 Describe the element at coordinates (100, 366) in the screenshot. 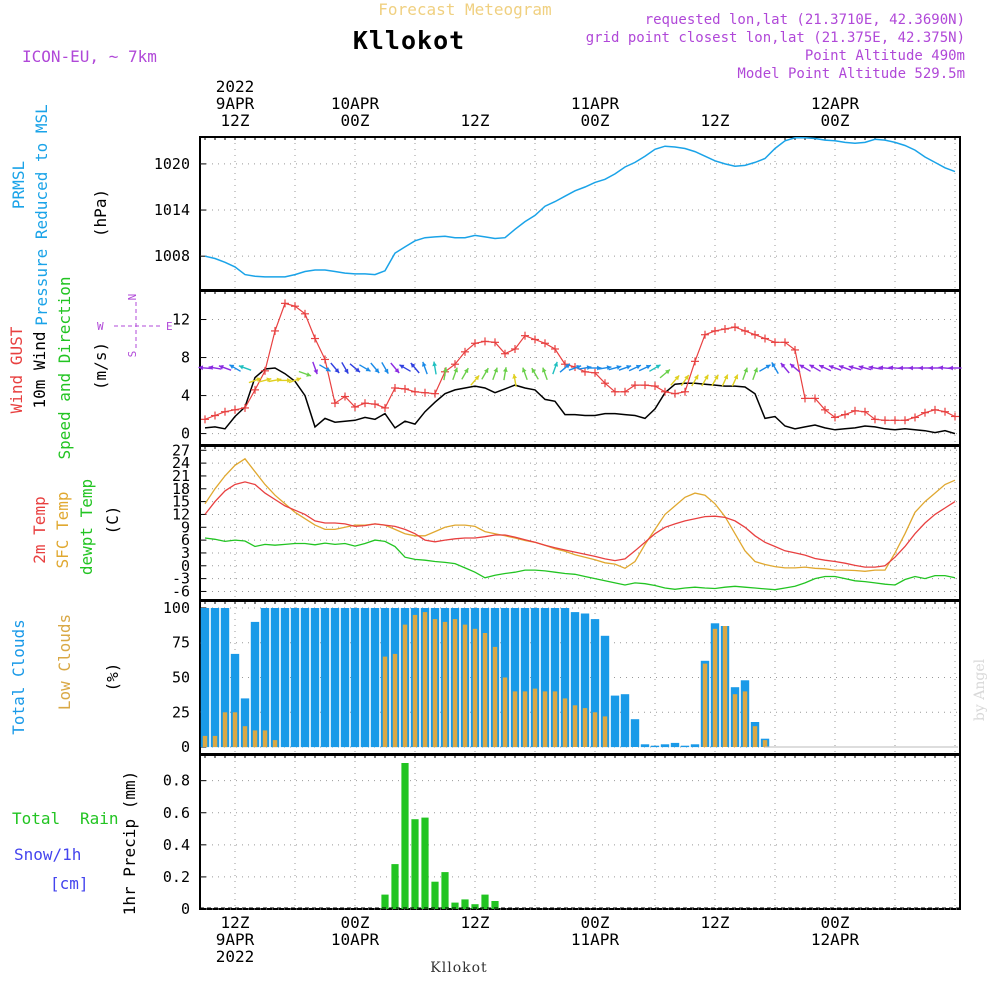

I see `ms-unit-label: (m/s)` at that location.